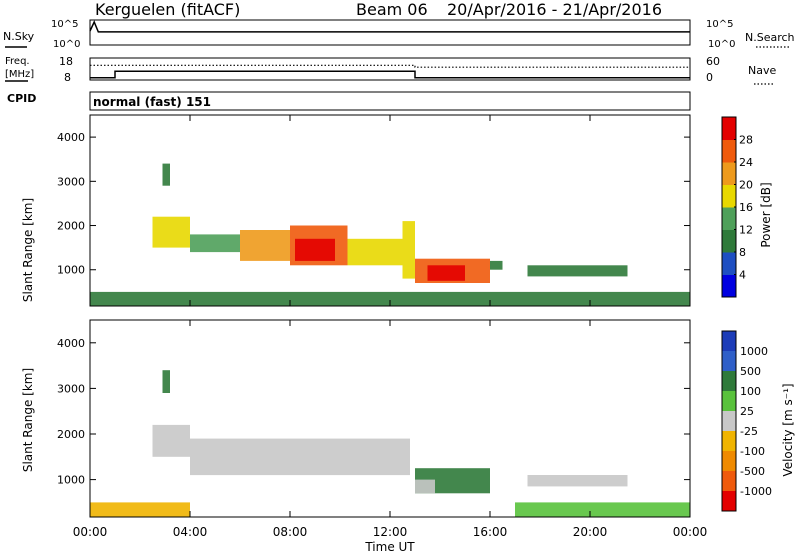  Describe the element at coordinates (399, 34) in the screenshot. I see `nsky-panel: N.Sky 10^5 10^0 10^5 10^0 N.Search` at that location.